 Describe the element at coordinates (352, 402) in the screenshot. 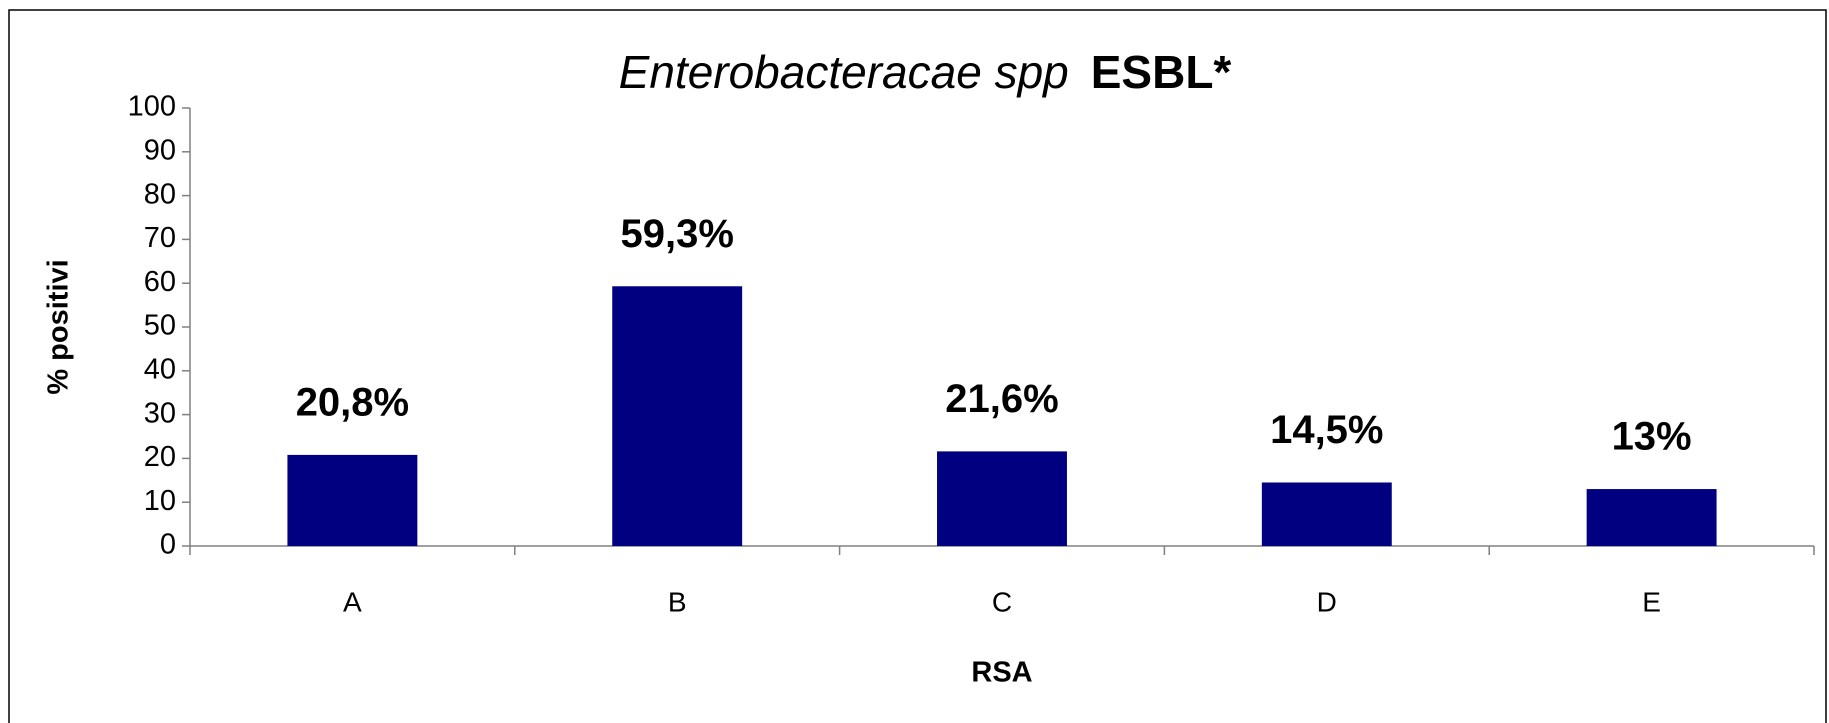

I see `value-label: 20,8%` at that location.